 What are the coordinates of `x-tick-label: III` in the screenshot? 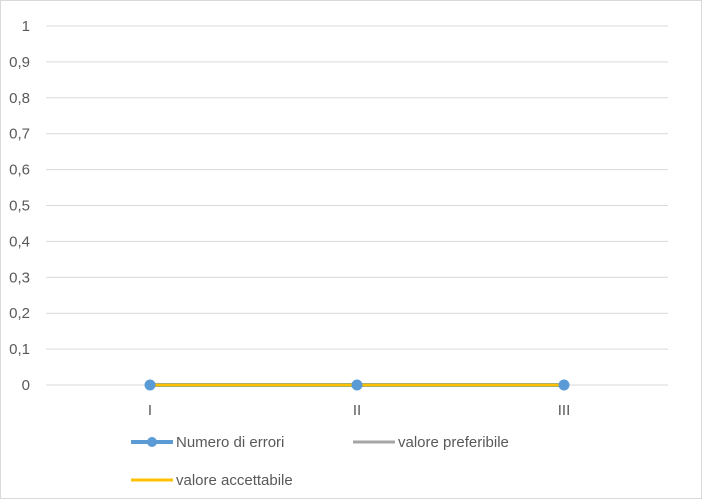 It's located at (564, 410).